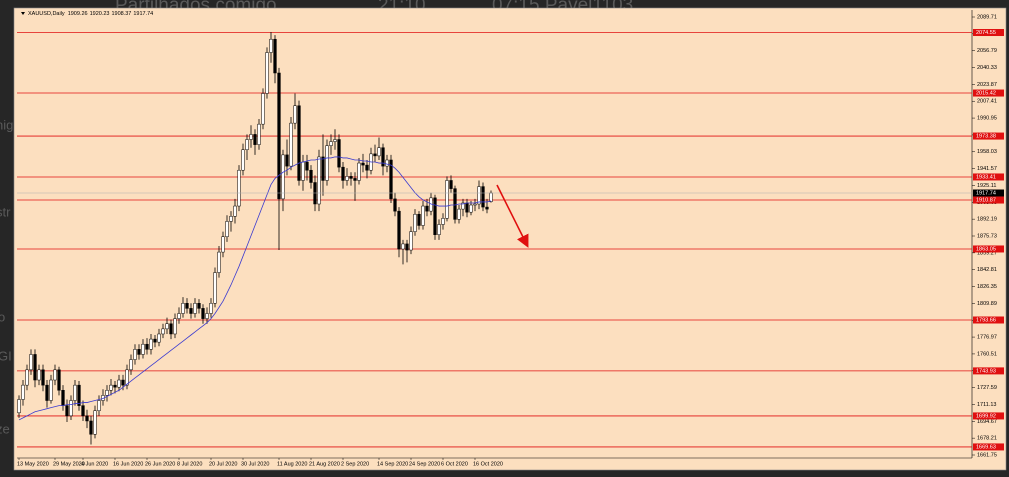 The image size is (1009, 477). I want to click on y-tick-label: 1892.19, so click(987, 220).